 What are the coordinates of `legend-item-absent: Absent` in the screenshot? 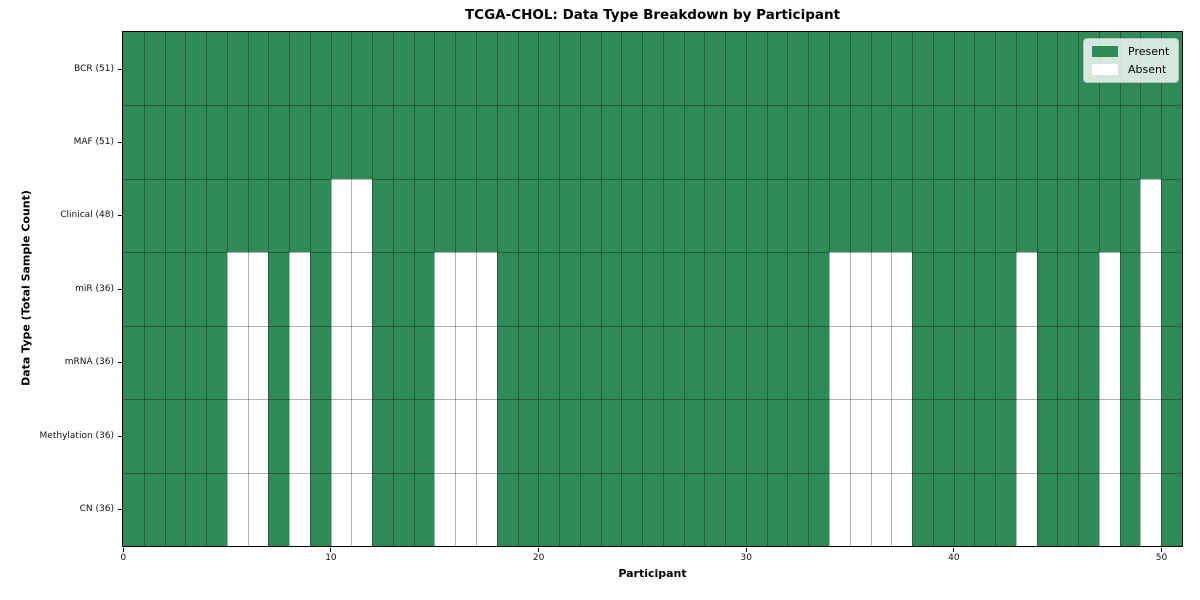 It's located at (1130, 69).